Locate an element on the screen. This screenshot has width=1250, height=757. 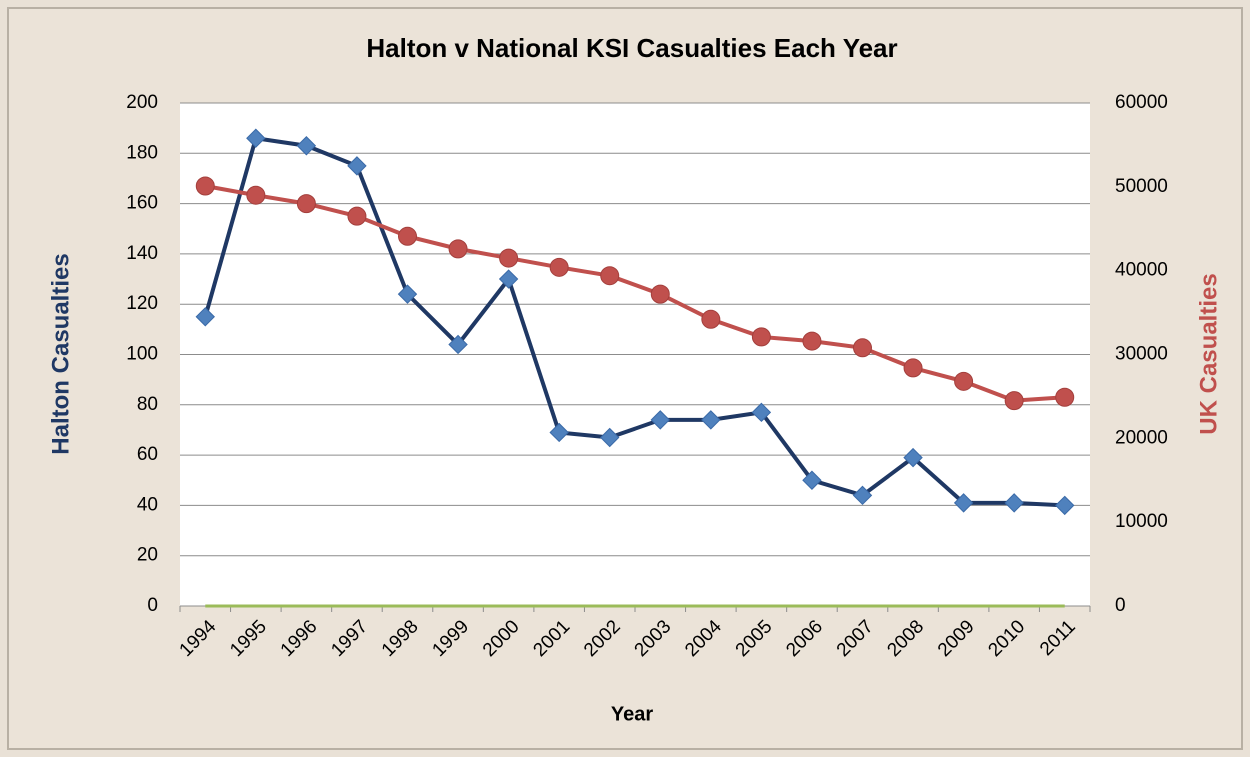
y2-axis-label: UK Casualties is located at coordinates (1208, 353).